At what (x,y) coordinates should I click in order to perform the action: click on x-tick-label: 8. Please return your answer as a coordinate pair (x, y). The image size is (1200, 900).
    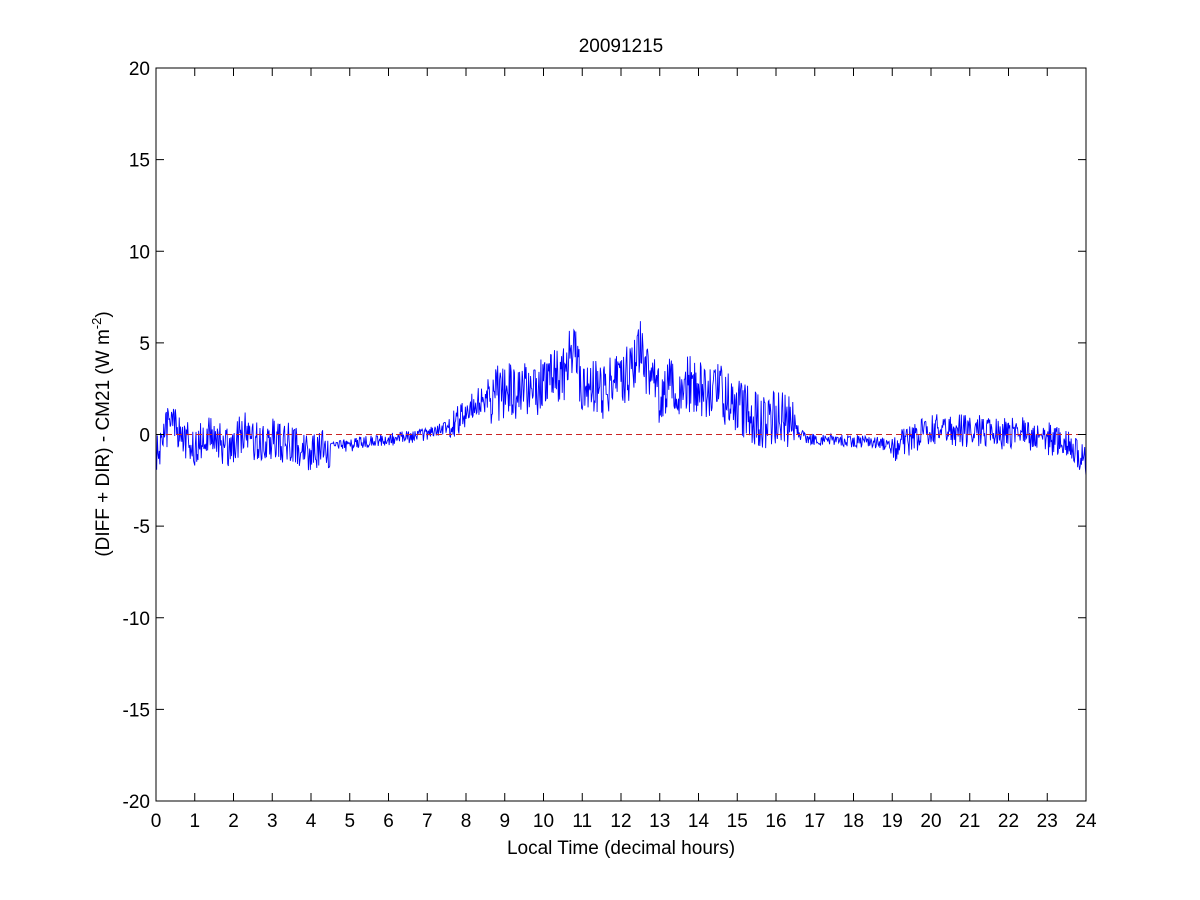
    Looking at the image, I should click on (466, 821).